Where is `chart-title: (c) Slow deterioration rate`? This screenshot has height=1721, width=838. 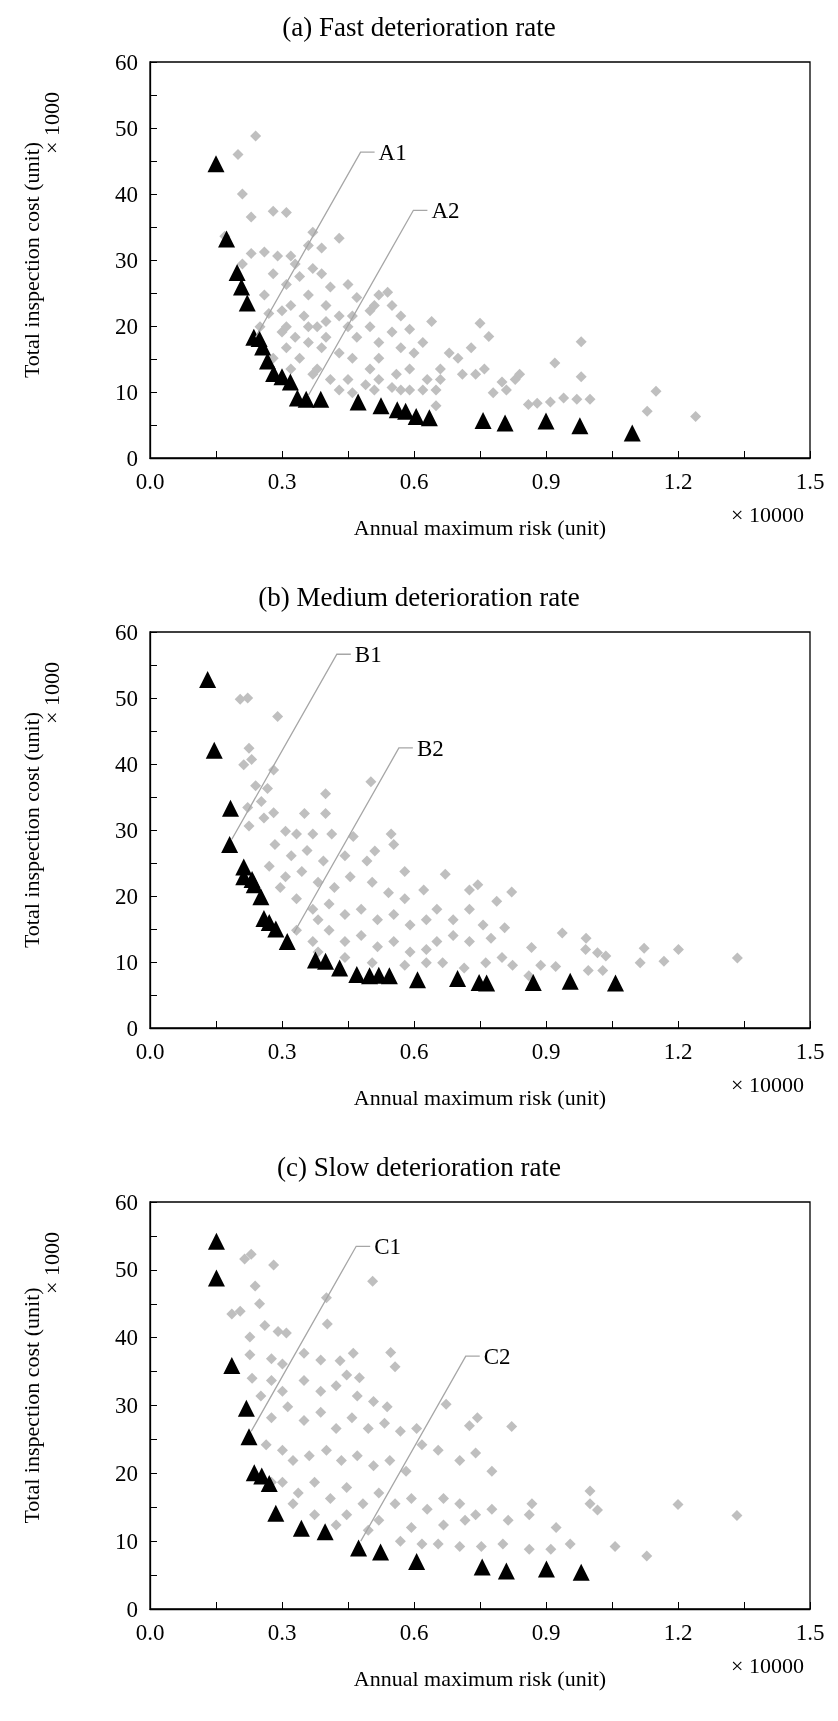
chart-title: (c) Slow deterioration rate is located at coordinates (419, 1166).